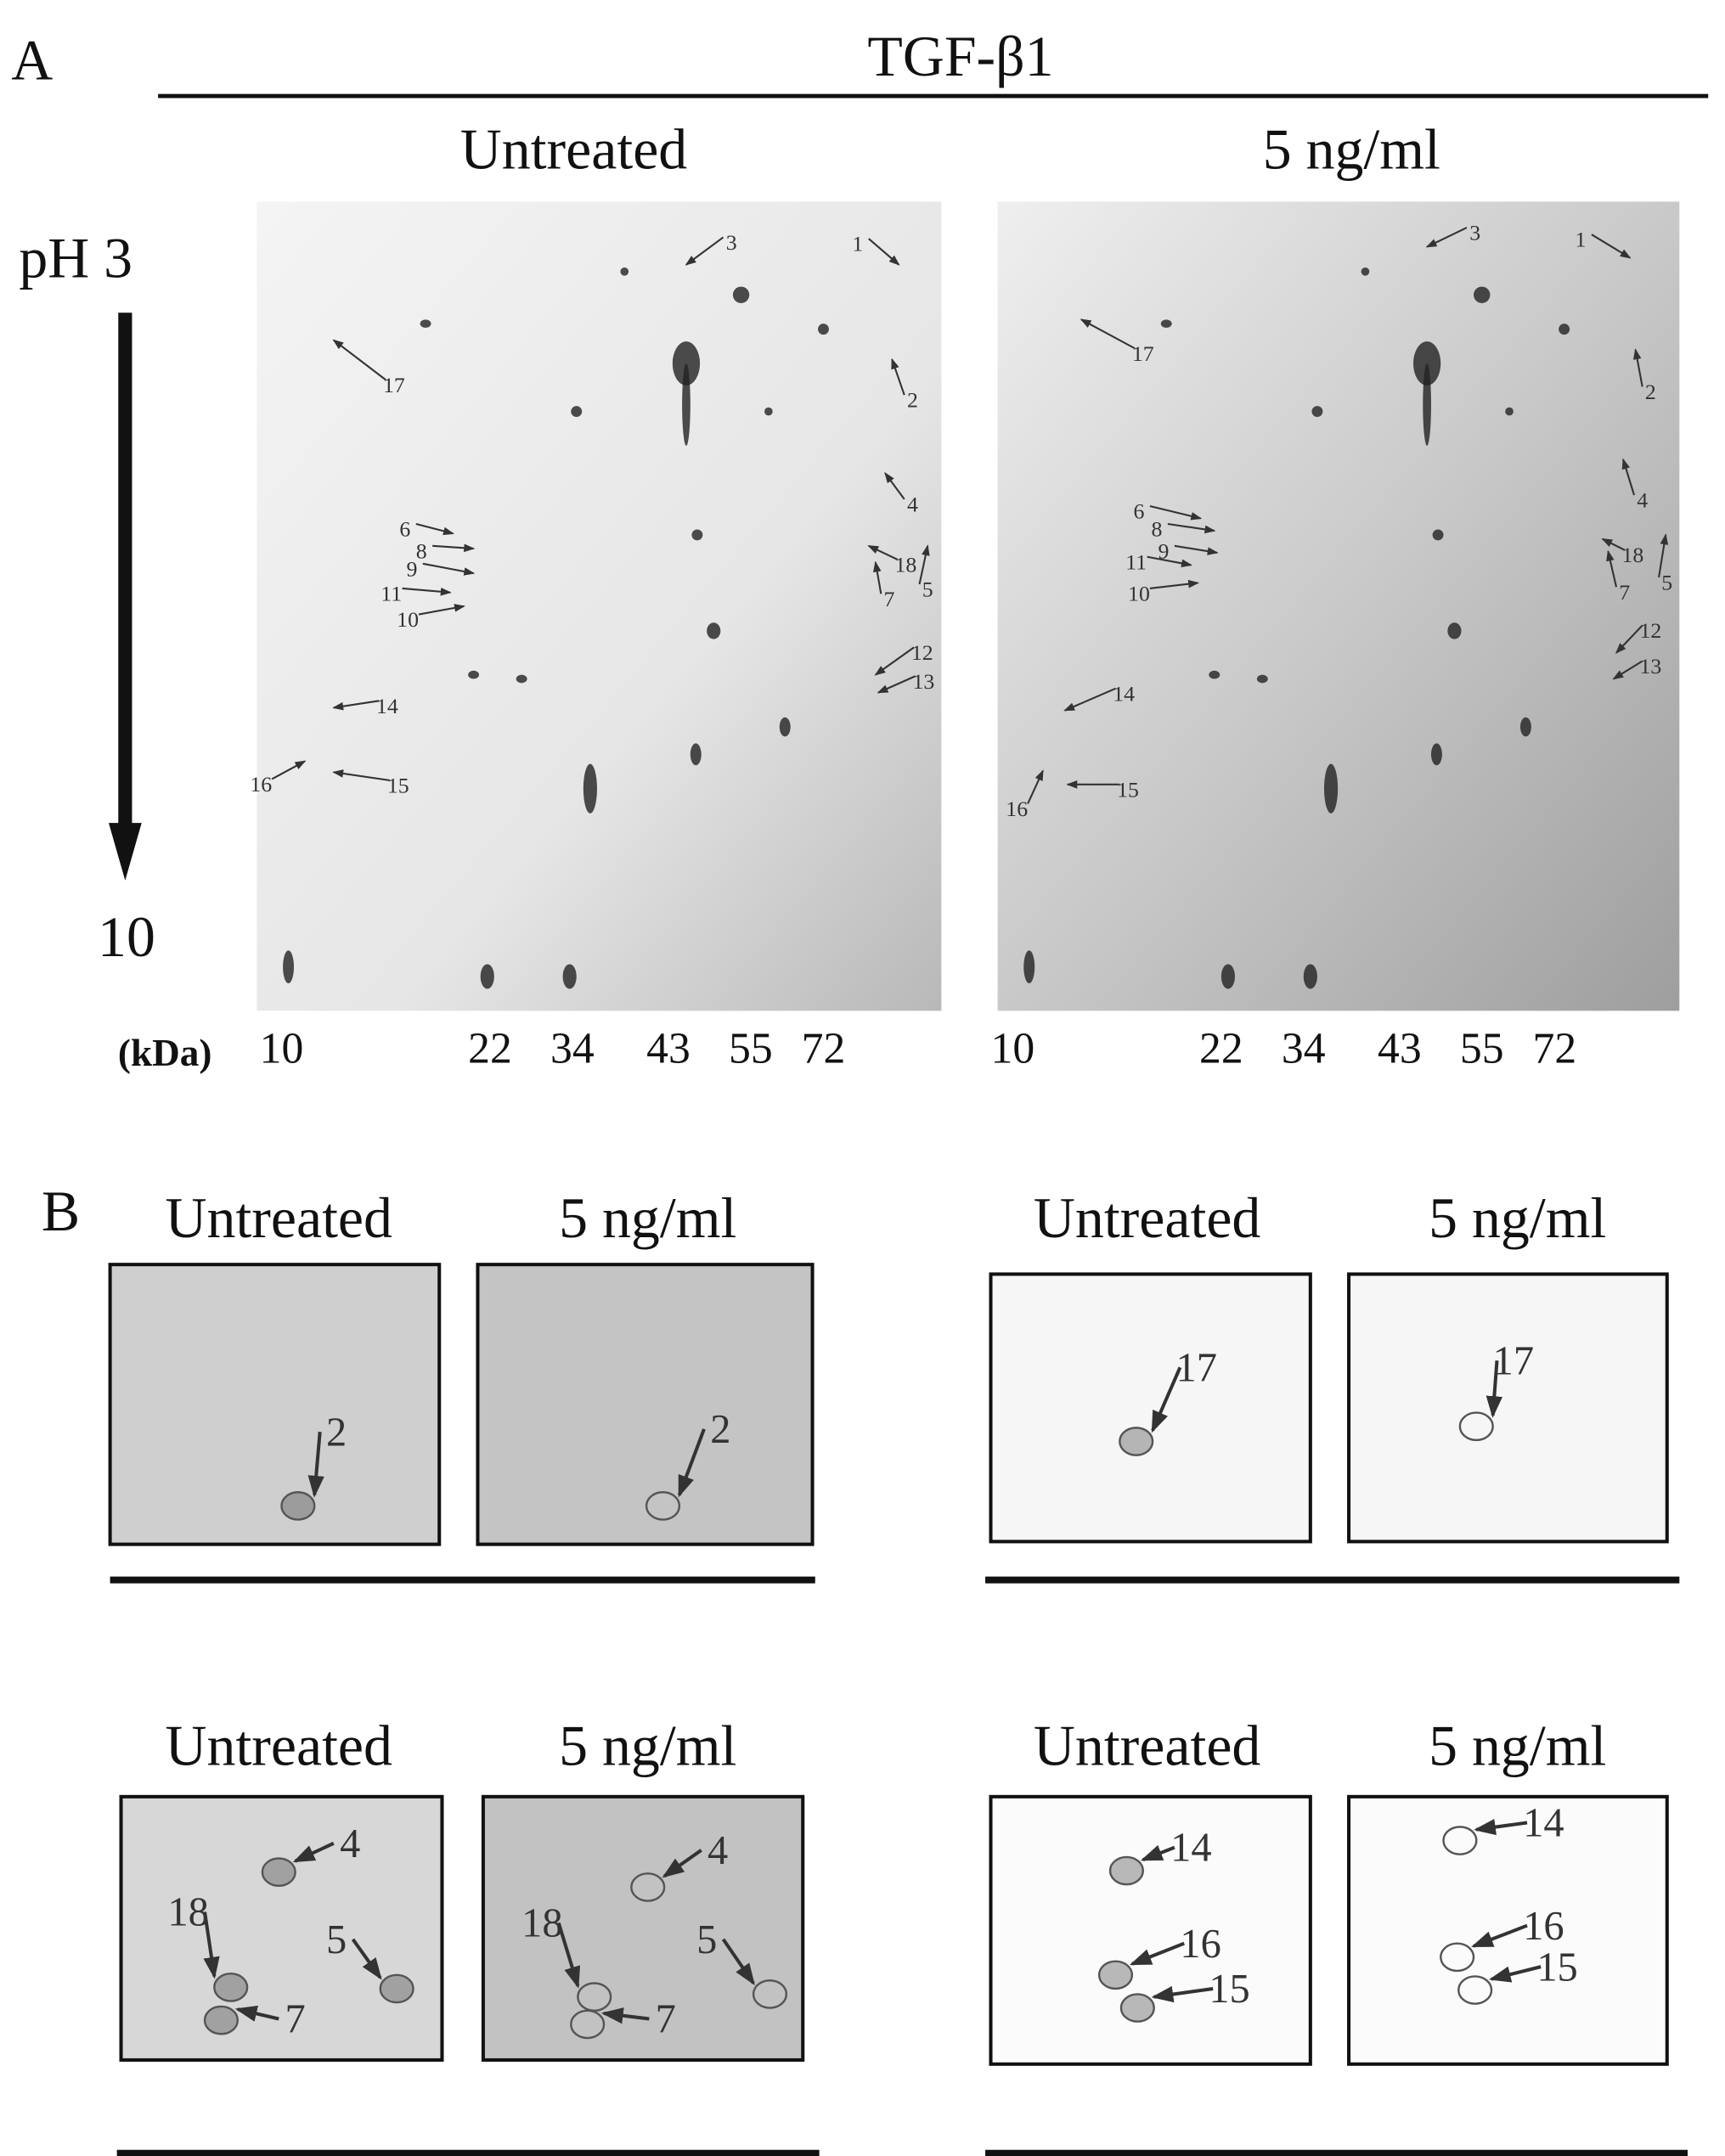 Image resolution: width=1725 pixels, height=2156 pixels. I want to click on spot-label: 10, so click(1139, 593).